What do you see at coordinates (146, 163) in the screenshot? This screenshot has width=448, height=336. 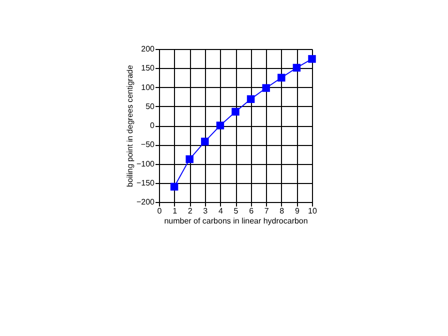 I see `y-tick-label: −100` at bounding box center [146, 163].